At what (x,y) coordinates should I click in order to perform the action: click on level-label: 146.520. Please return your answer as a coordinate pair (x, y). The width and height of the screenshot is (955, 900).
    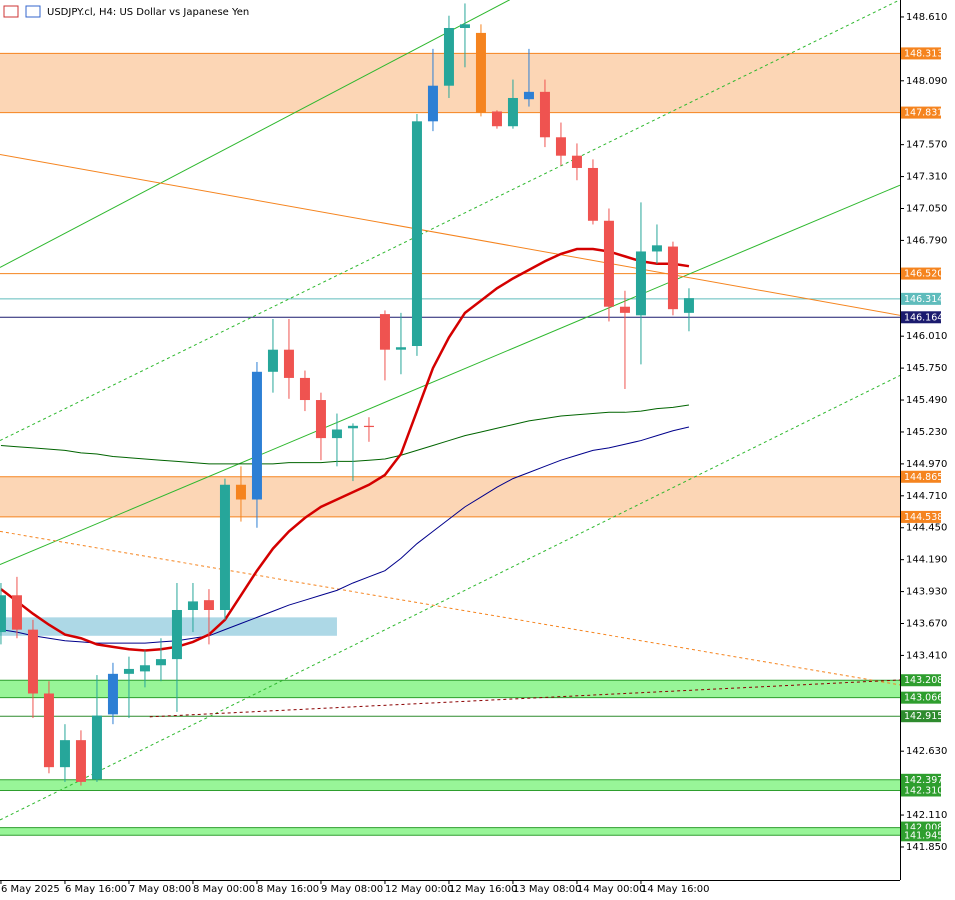
    Looking at the image, I should click on (923, 274).